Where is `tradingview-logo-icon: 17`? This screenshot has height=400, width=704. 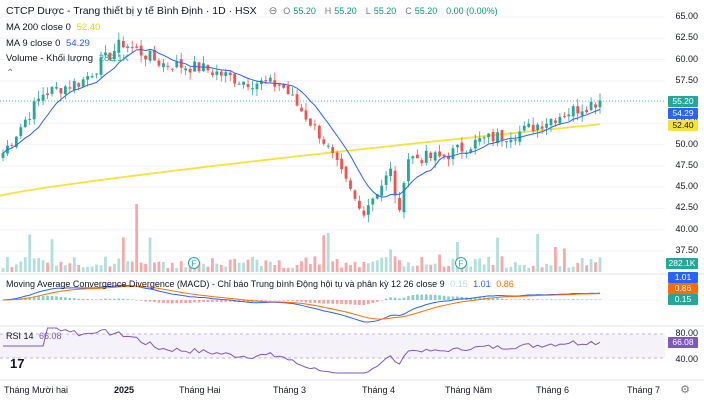
tradingview-logo-icon: 17 is located at coordinates (17, 363).